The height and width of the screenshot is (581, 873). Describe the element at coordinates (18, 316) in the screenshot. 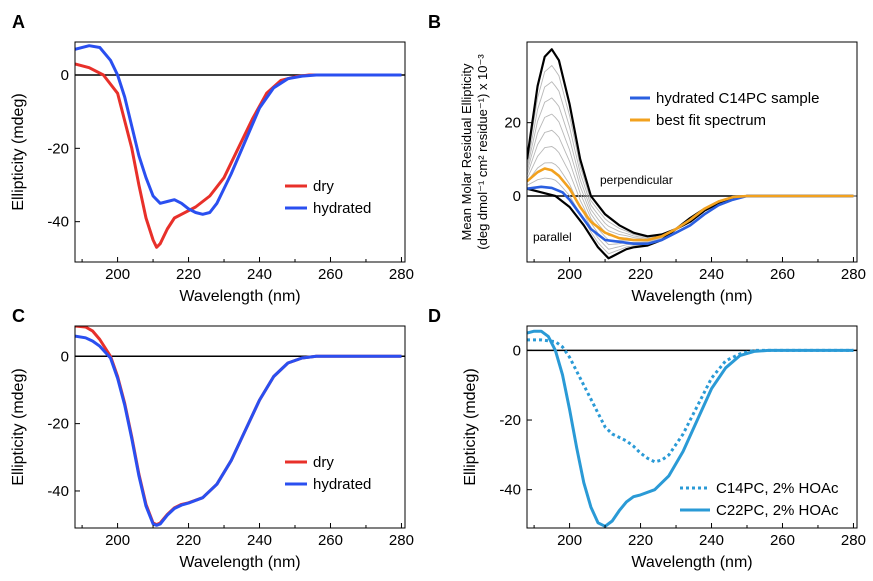

I see `panel-letter-c: C` at that location.